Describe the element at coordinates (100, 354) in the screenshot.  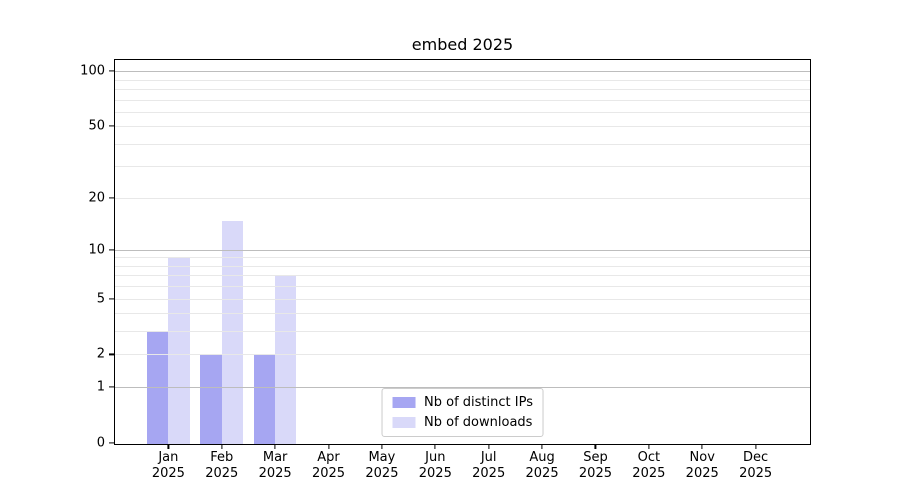
I see `y-tick-label-2: 2` at that location.